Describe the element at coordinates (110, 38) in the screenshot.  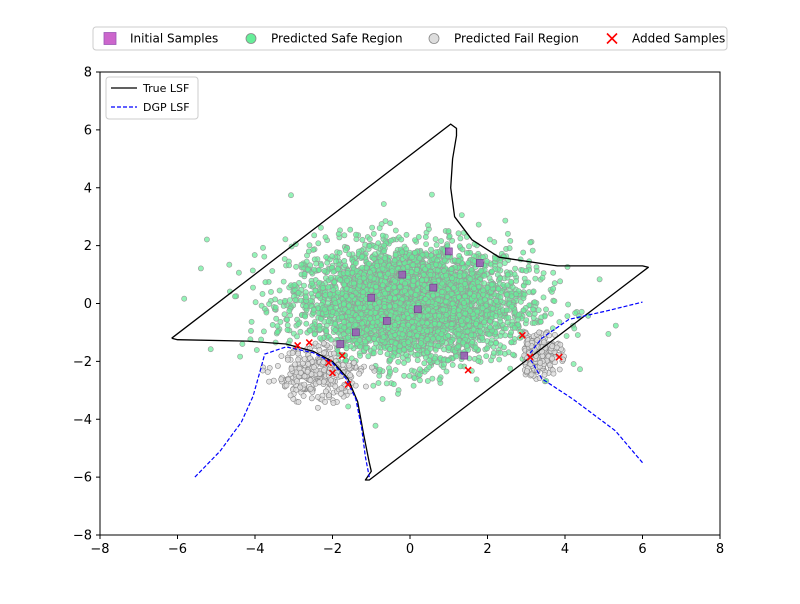
I see `legend-square-icon` at that location.